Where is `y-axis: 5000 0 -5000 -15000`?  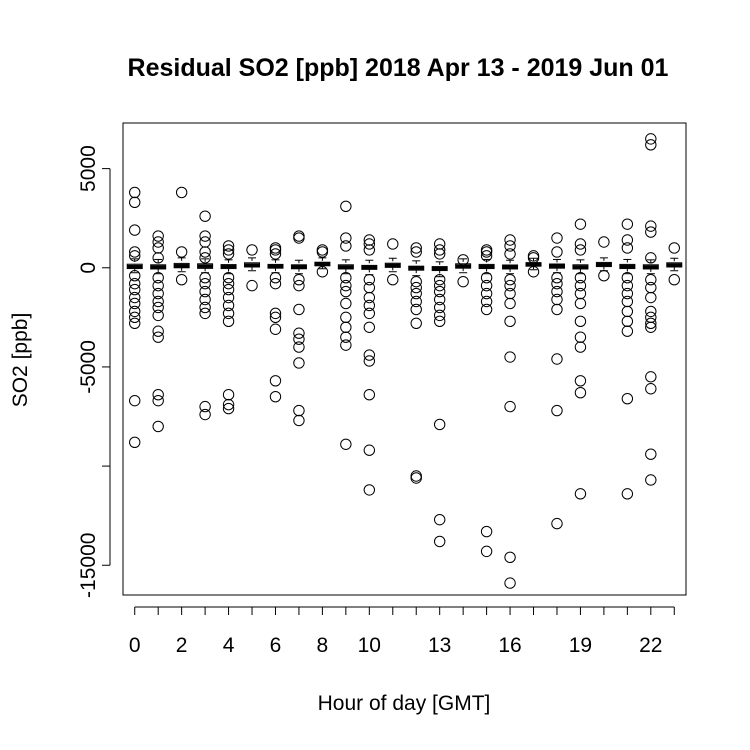
y-axis: 5000 0 -5000 -15000 is located at coordinates (94, 371).